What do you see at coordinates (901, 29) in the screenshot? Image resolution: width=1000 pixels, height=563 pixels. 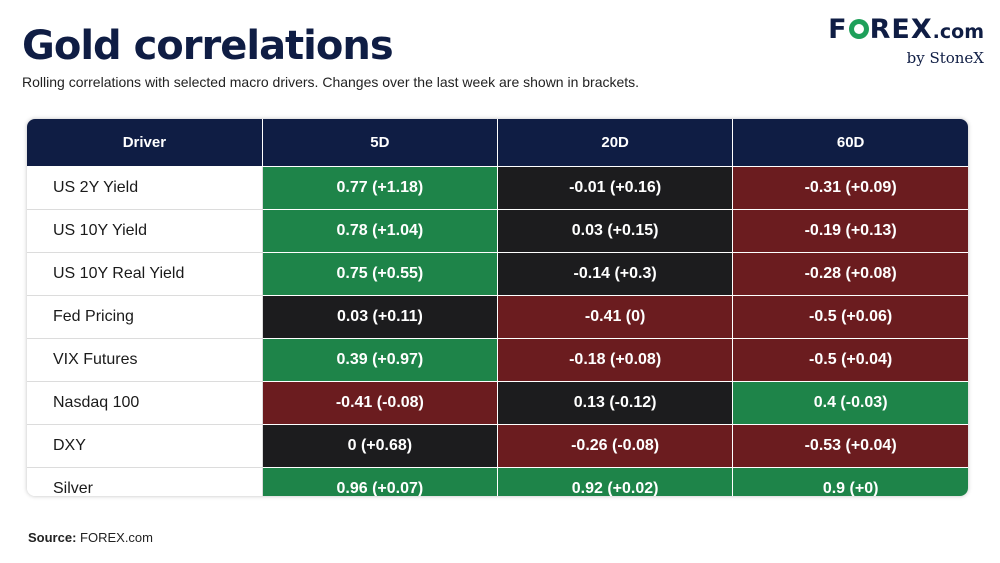 I see `logo-letters-rex: REX` at bounding box center [901, 29].